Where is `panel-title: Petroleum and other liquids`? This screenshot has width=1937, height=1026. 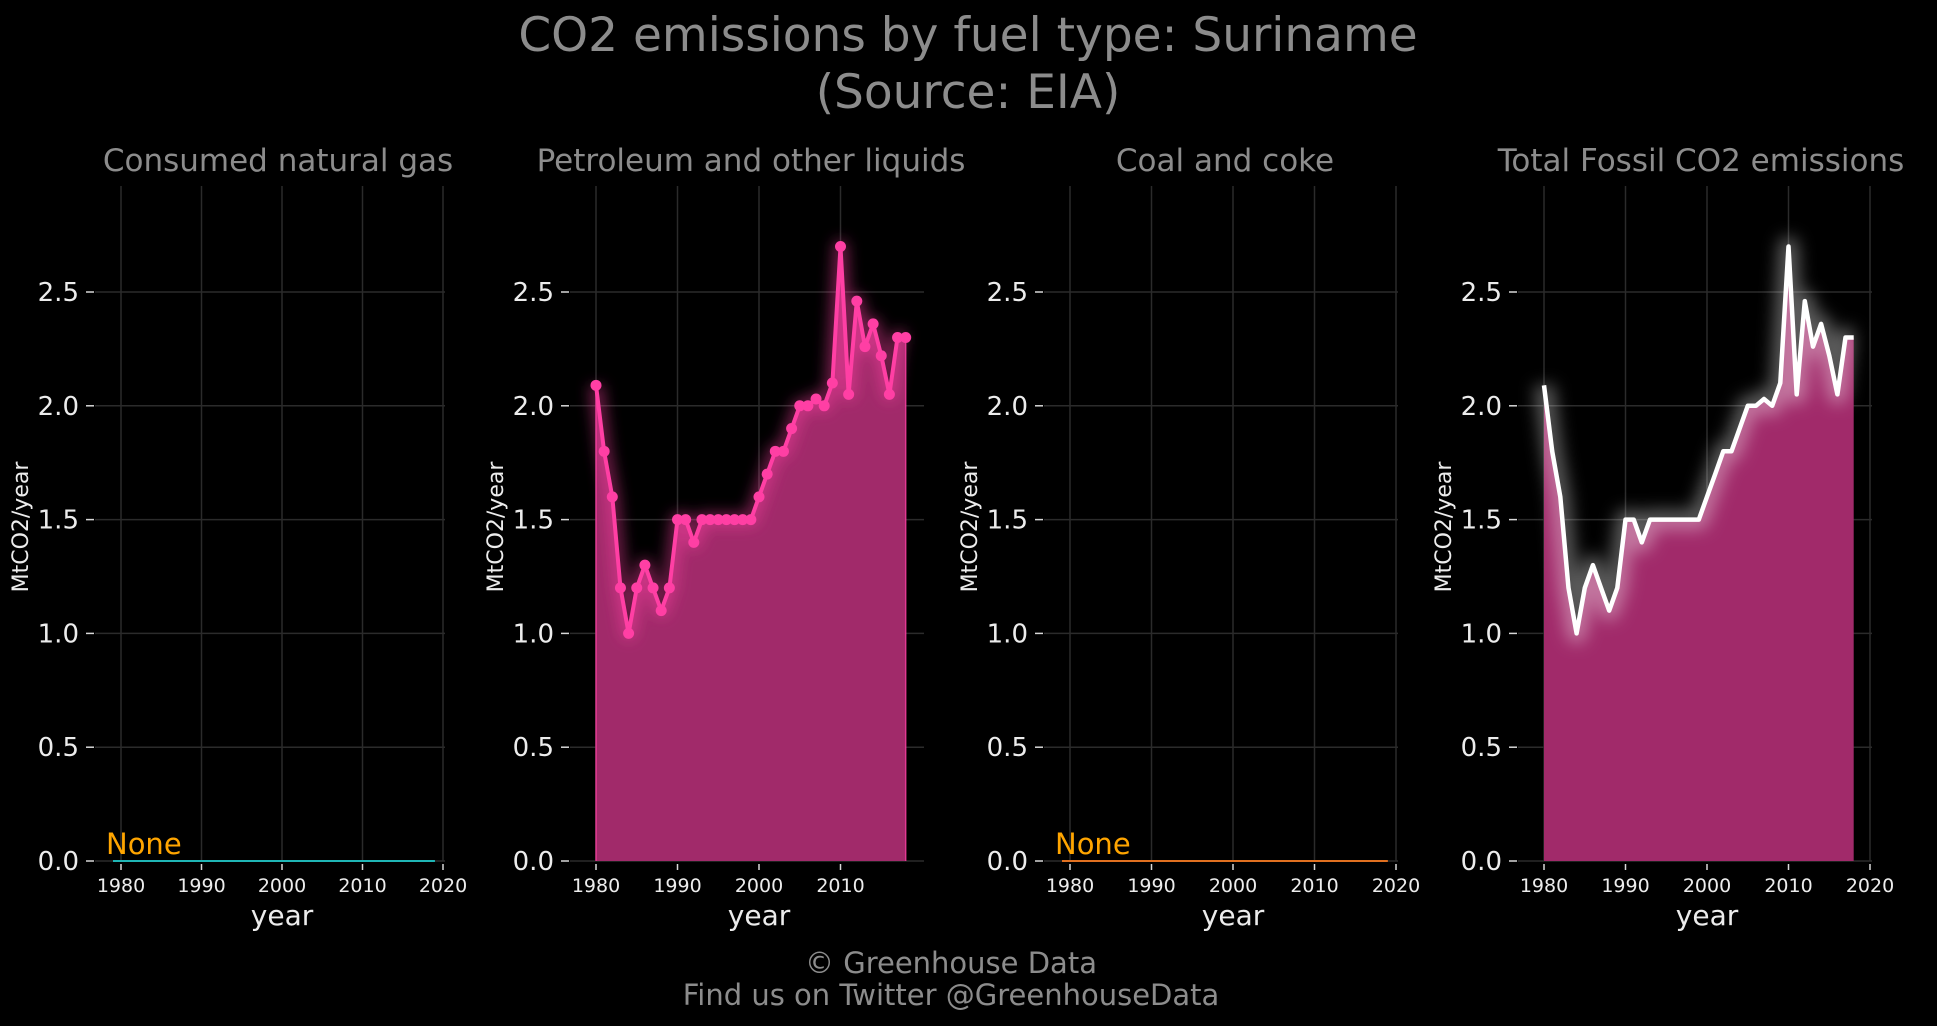
panel-title: Petroleum and other liquids is located at coordinates (751, 161).